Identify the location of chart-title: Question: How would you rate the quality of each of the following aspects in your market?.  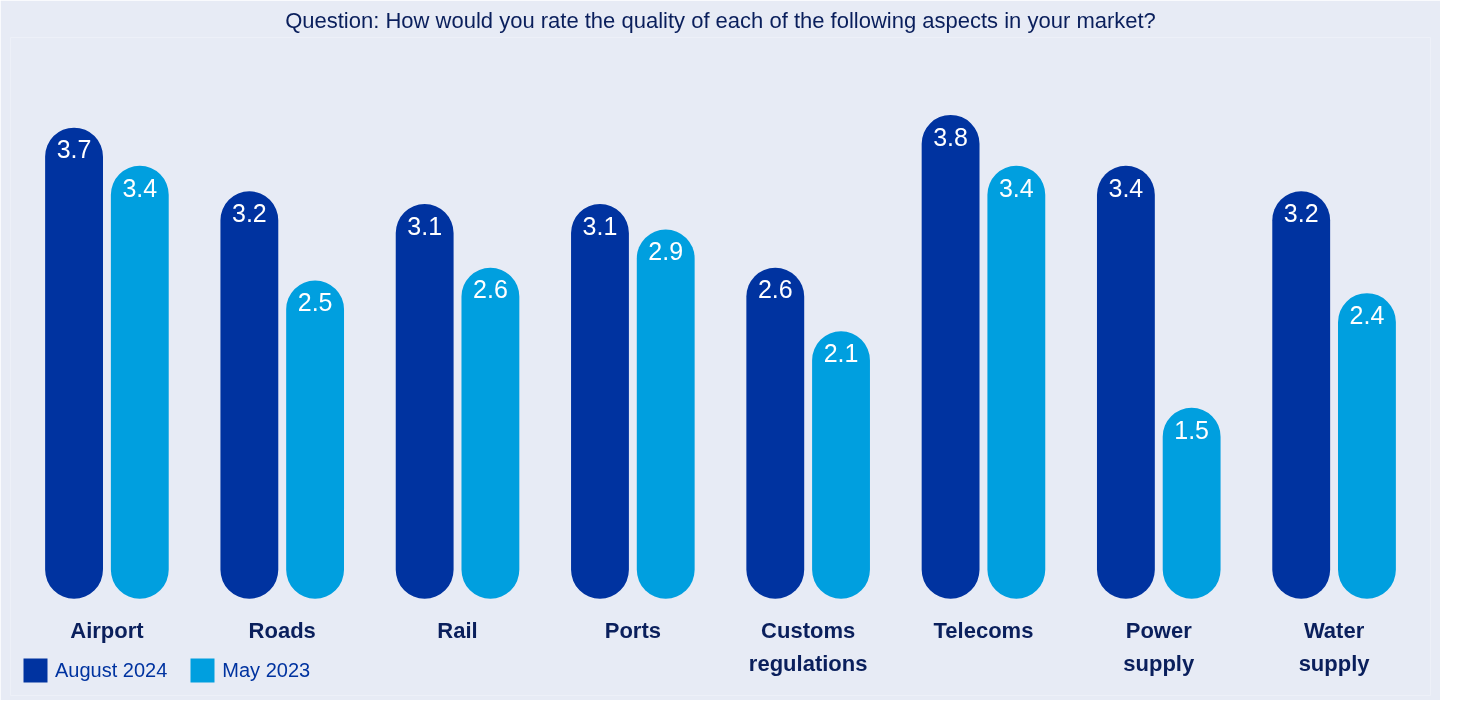
(720, 20).